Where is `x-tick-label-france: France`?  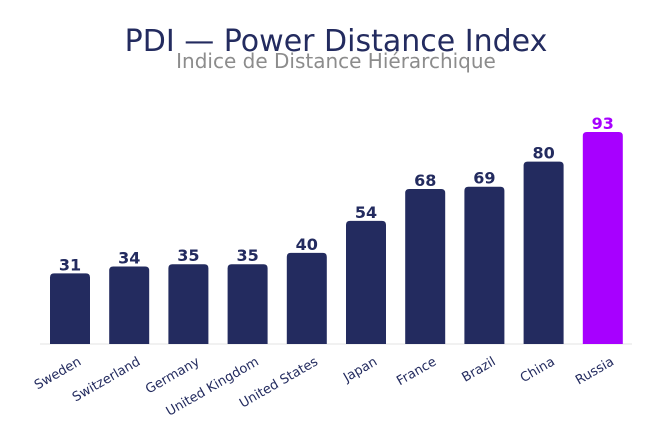
x-tick-label-france: France is located at coordinates (416, 371).